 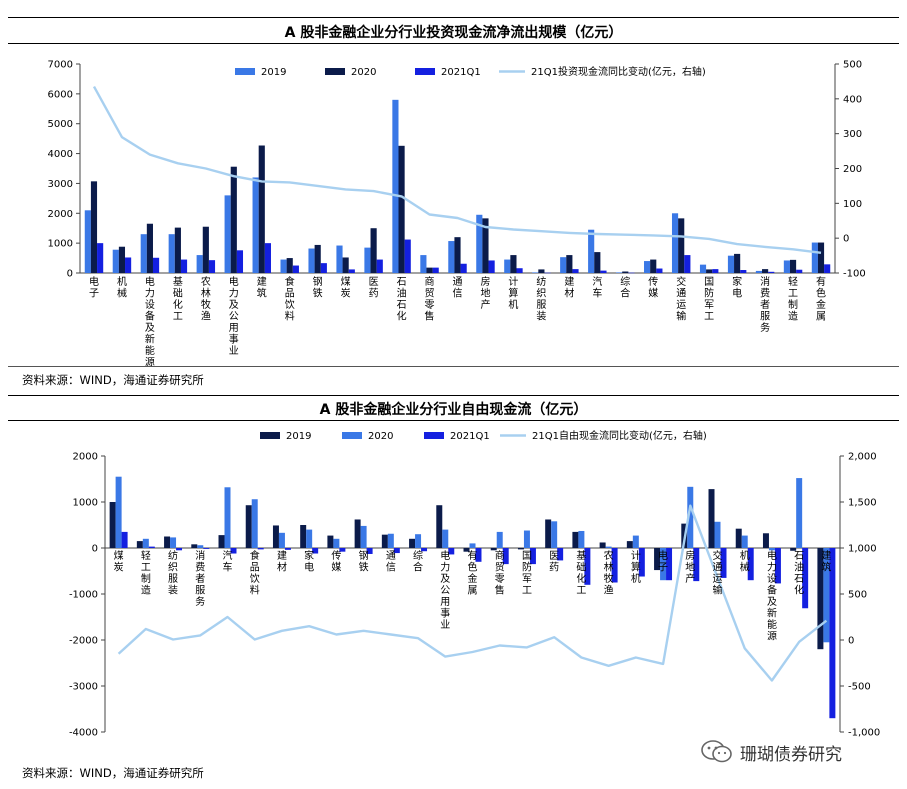 What do you see at coordinates (391, 562) in the screenshot?
I see `chart2-category-label: 通信` at bounding box center [391, 562].